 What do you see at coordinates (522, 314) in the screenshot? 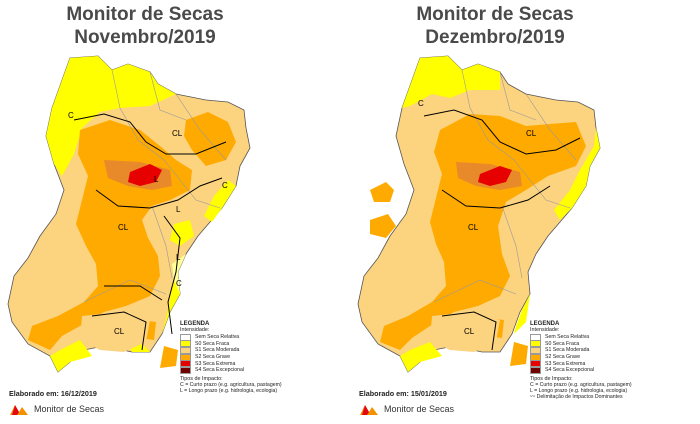
I see `s0-south-east` at bounding box center [522, 314].